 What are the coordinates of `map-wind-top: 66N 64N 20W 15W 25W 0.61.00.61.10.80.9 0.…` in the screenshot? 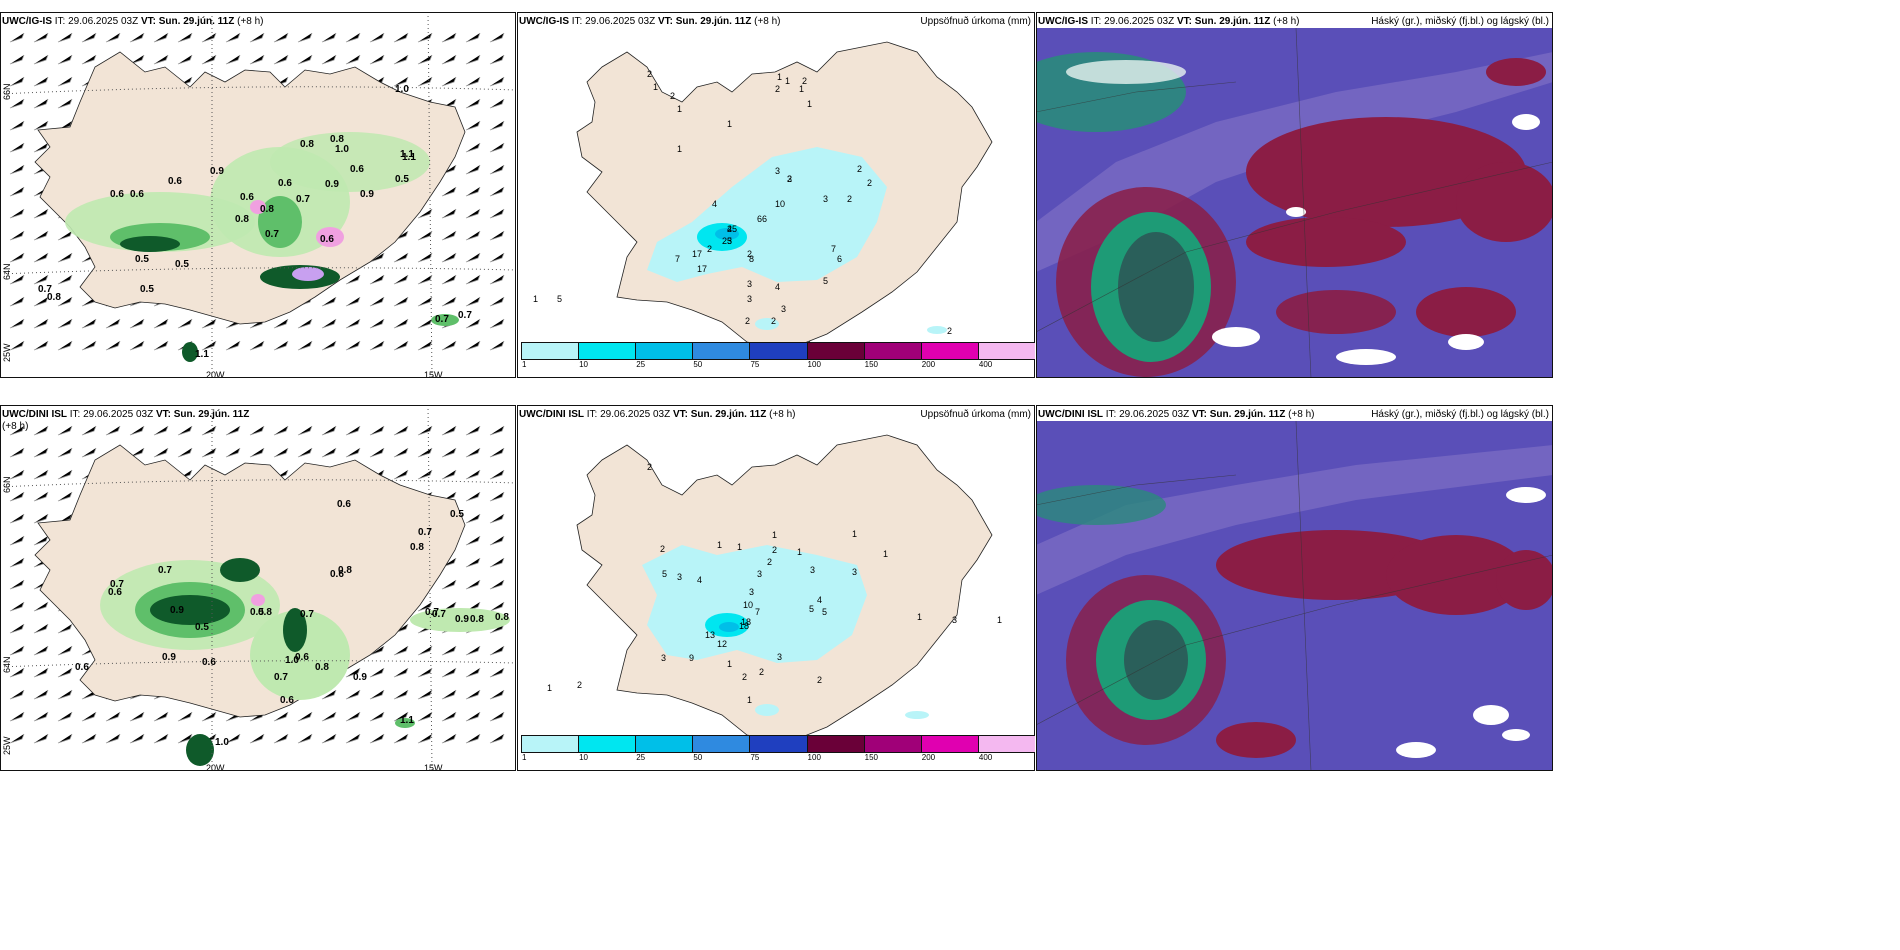 It's located at (258, 195).